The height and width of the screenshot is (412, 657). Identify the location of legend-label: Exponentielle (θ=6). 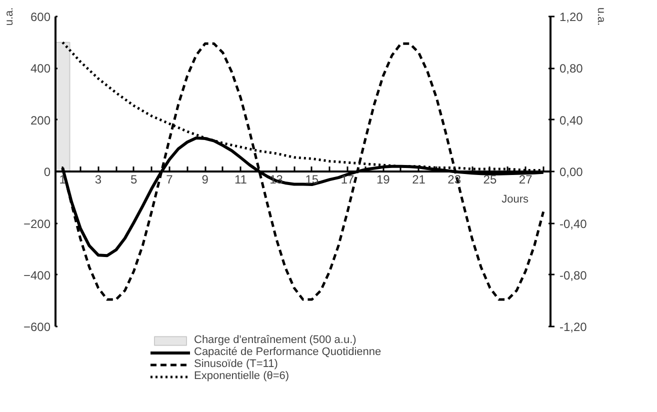
(242, 376).